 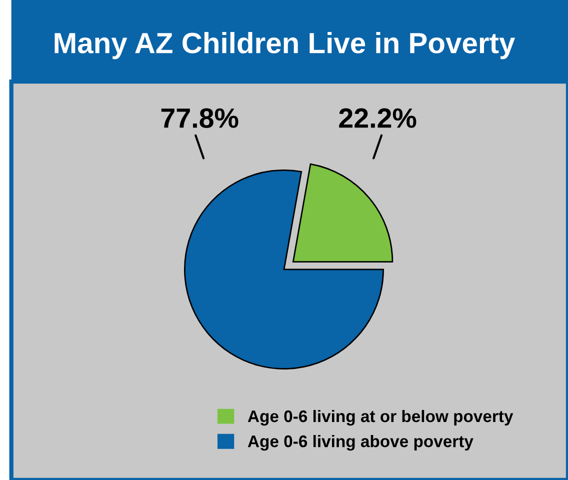 What do you see at coordinates (361, 442) in the screenshot?
I see `legend-label: Age 0-6 living above poverty` at bounding box center [361, 442].